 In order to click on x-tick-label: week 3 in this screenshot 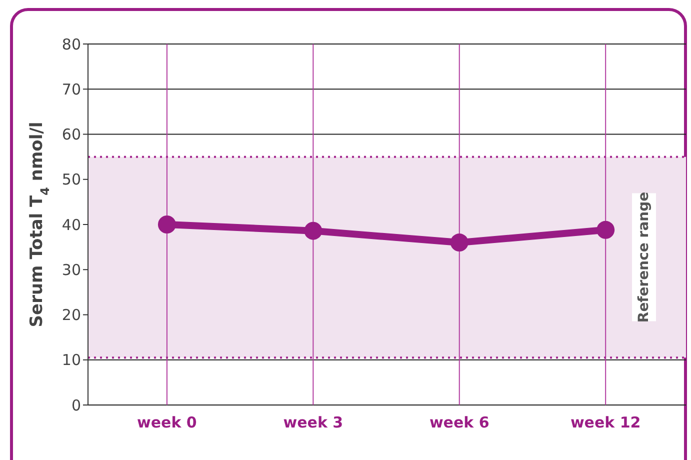, I will do `click(313, 423)`.